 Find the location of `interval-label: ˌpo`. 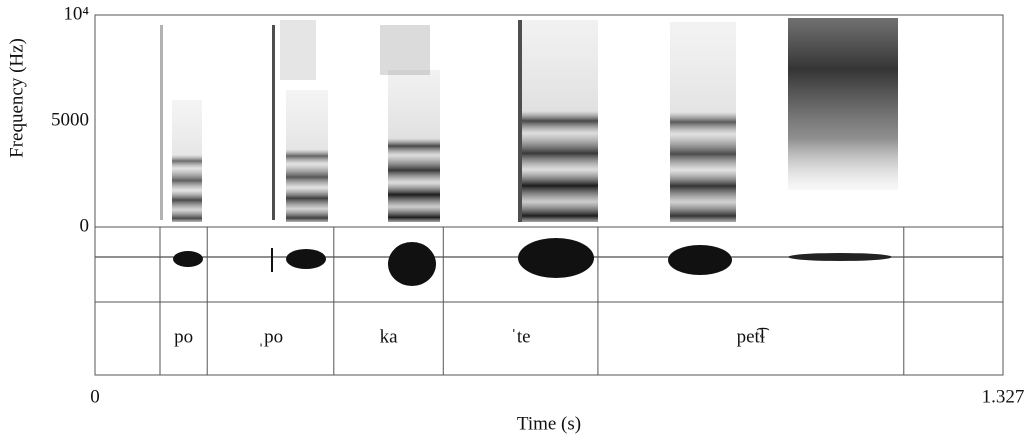

interval-label: ˌpo is located at coordinates (270, 336).